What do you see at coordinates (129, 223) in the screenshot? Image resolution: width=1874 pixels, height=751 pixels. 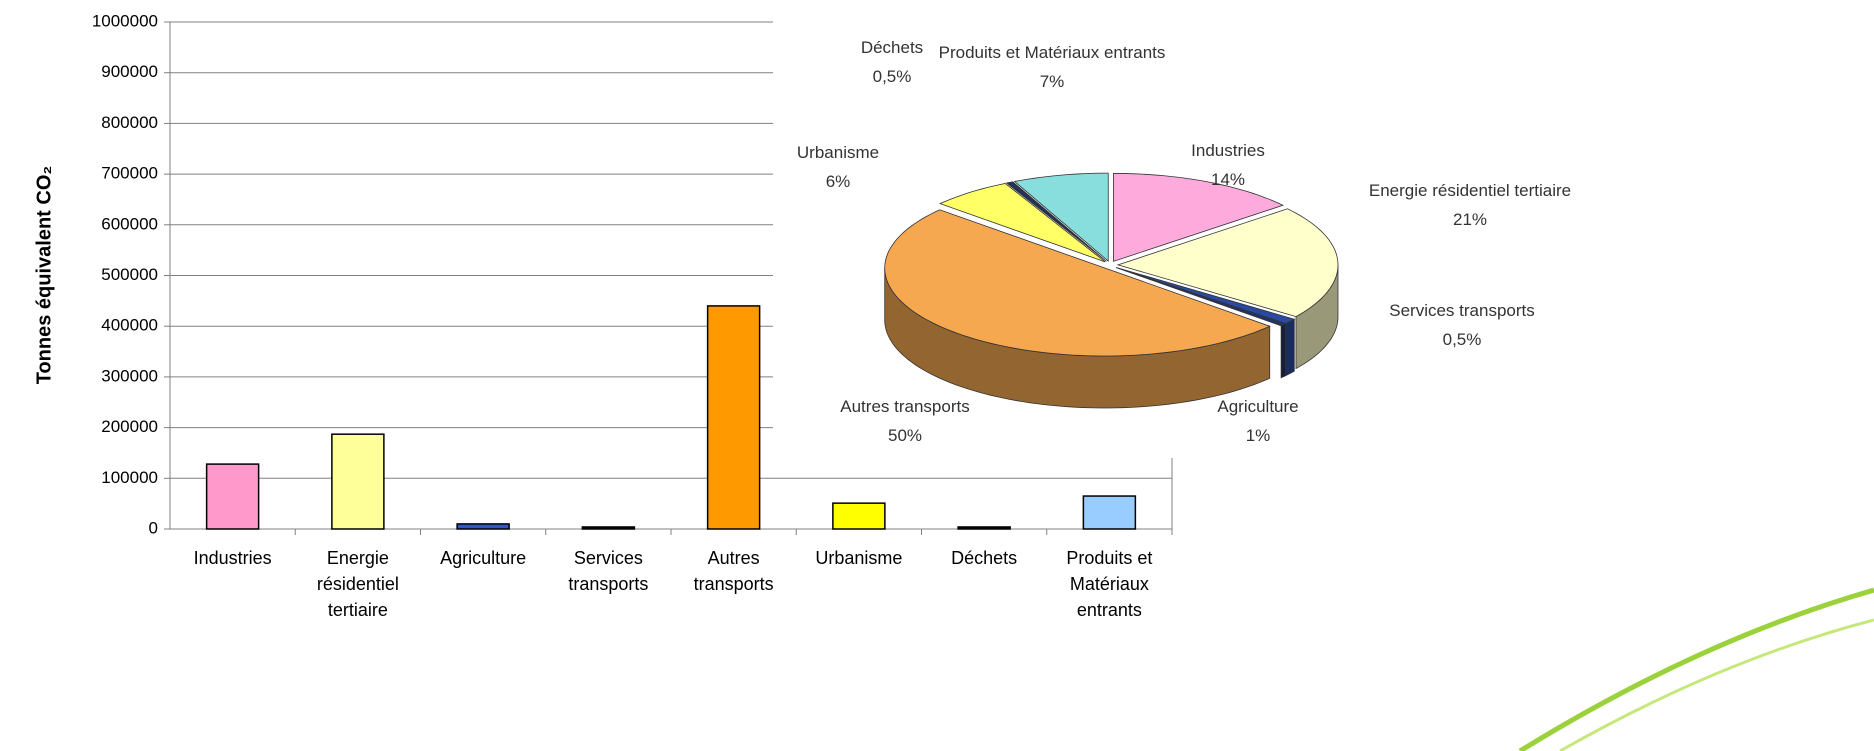 I see `y-tick-label: 600000` at bounding box center [129, 223].